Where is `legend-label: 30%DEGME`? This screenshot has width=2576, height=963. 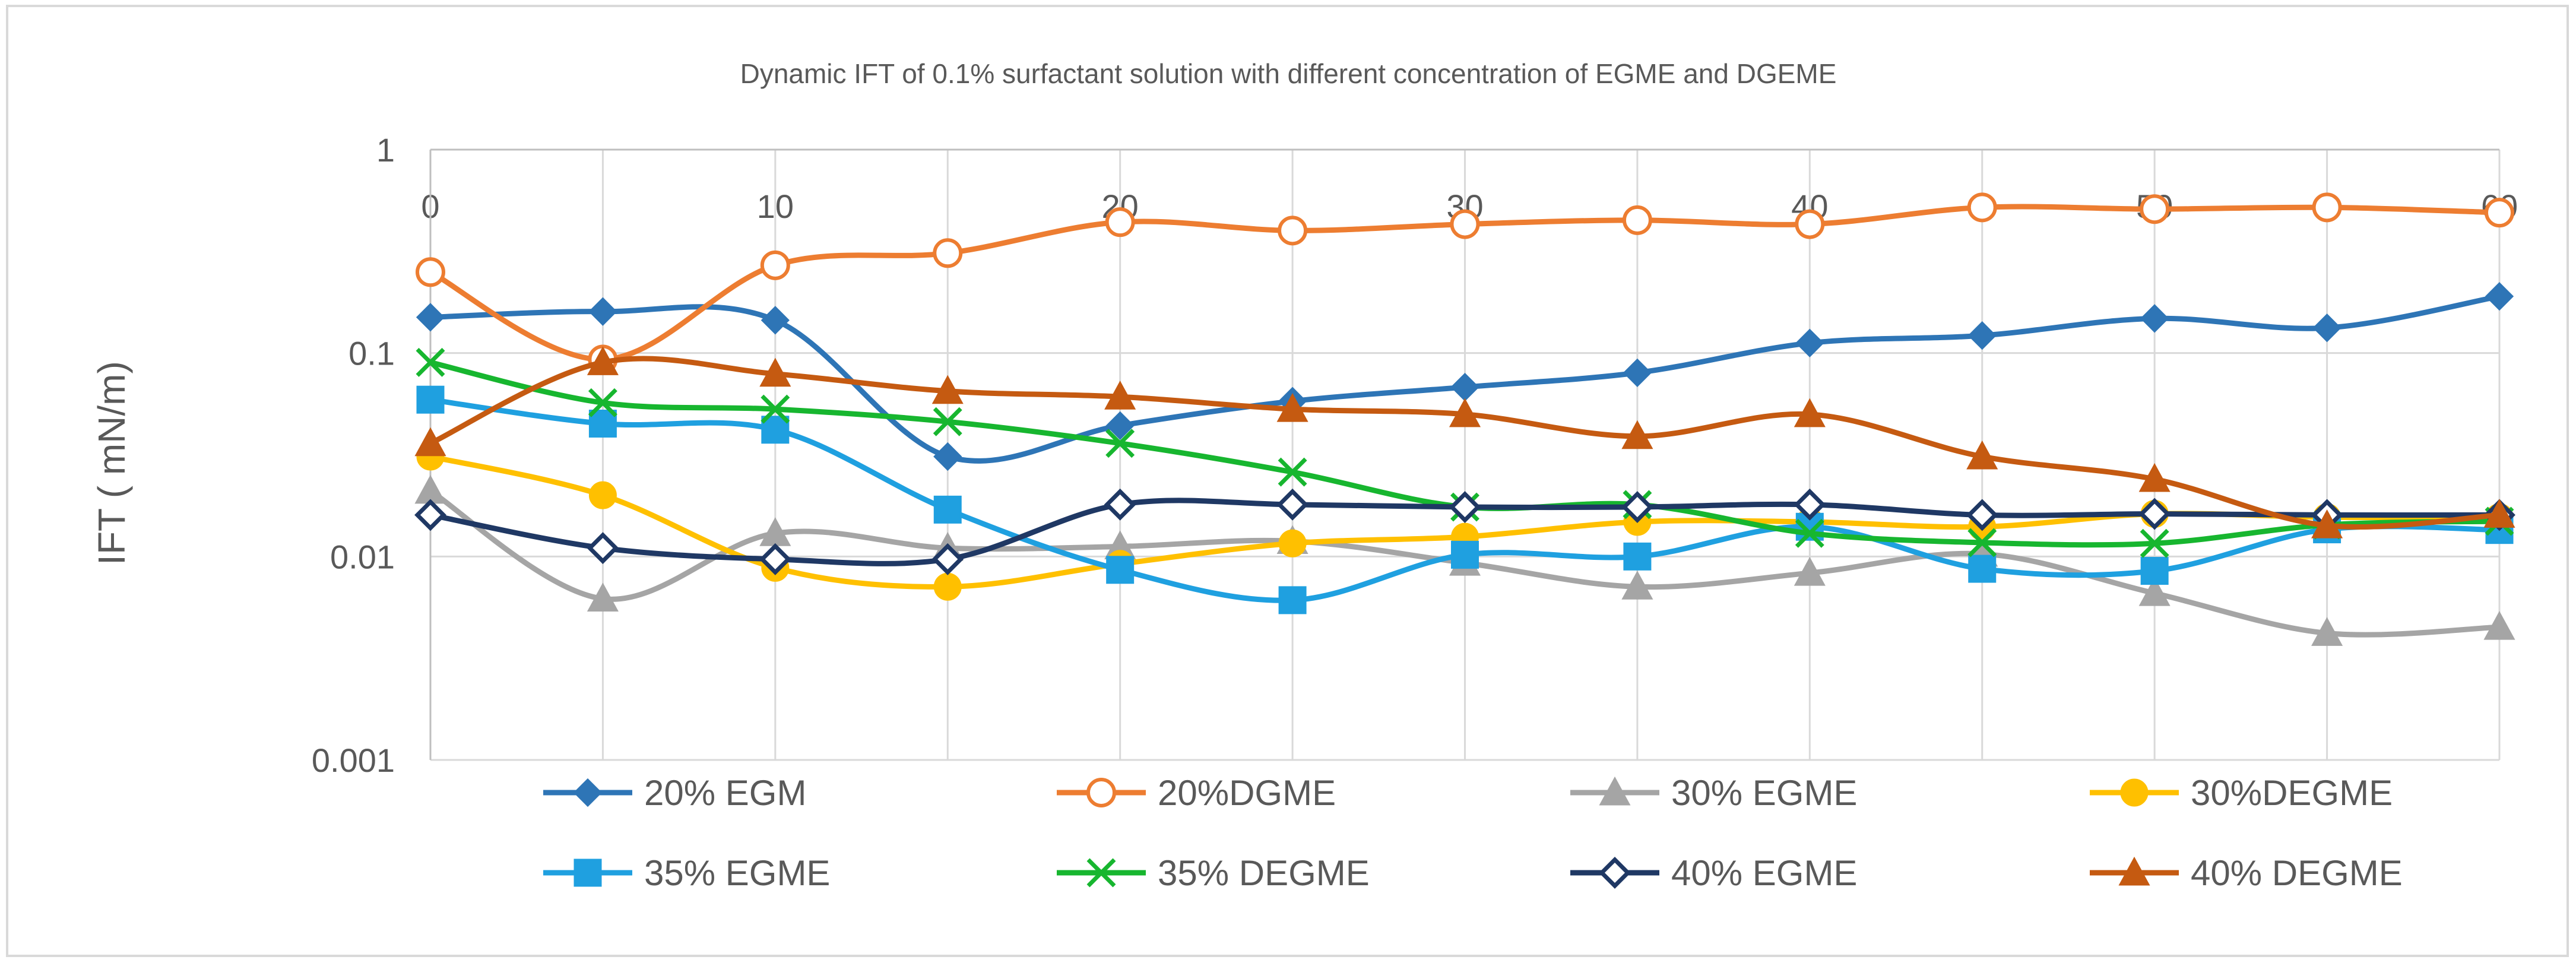 legend-label: 30%DEGME is located at coordinates (2292, 793).